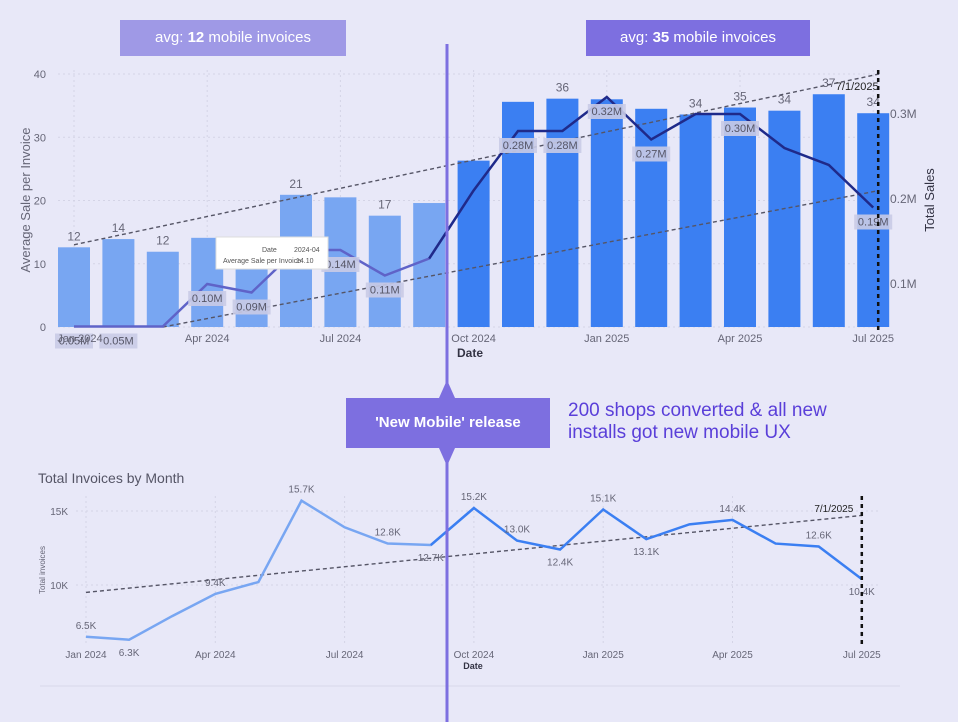 This screenshot has height=722, width=958. I want to click on x-tick-label: Jul 2025, so click(873, 339).